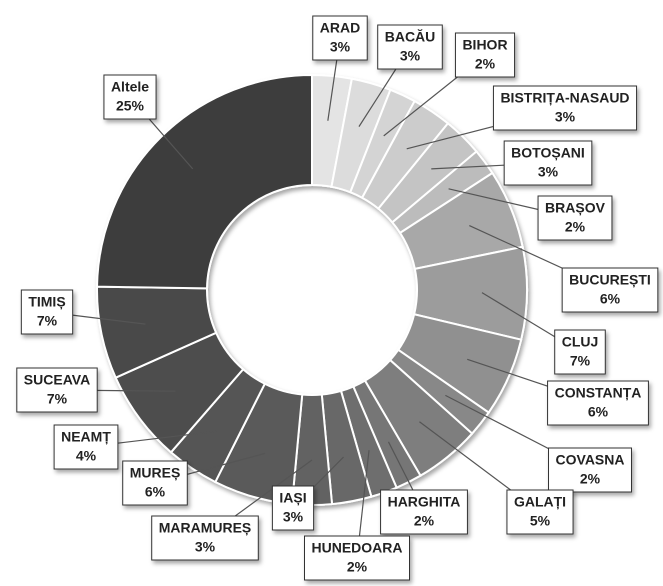 The height and width of the screenshot is (586, 663). What do you see at coordinates (410, 37) in the screenshot?
I see `label-name: BACĂU` at bounding box center [410, 37].